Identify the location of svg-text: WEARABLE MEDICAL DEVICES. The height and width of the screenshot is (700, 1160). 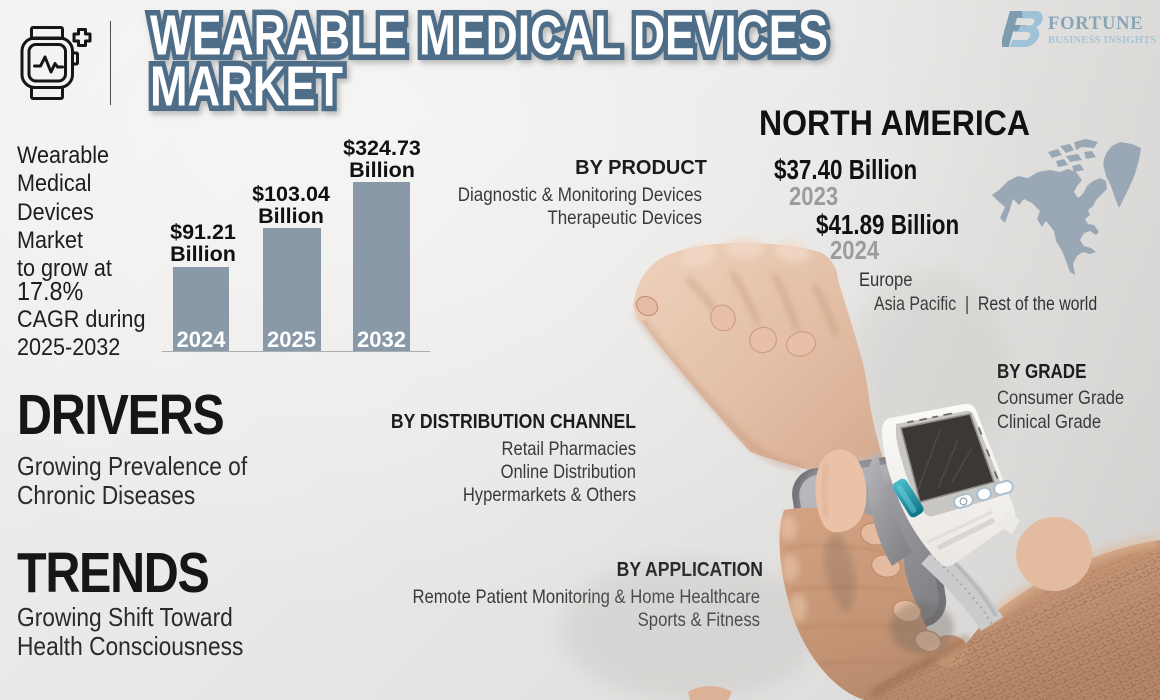
(489, 36).